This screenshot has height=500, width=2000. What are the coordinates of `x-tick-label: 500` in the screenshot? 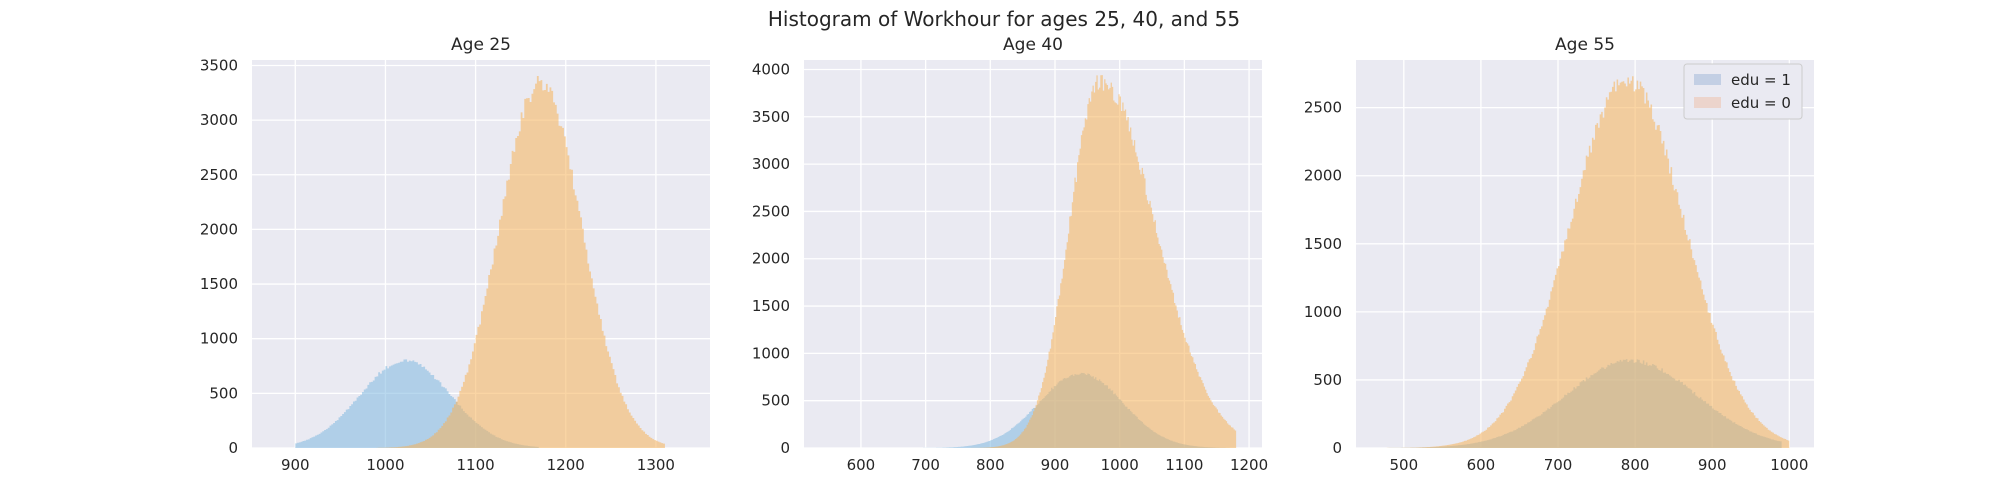 It's located at (1403, 465).